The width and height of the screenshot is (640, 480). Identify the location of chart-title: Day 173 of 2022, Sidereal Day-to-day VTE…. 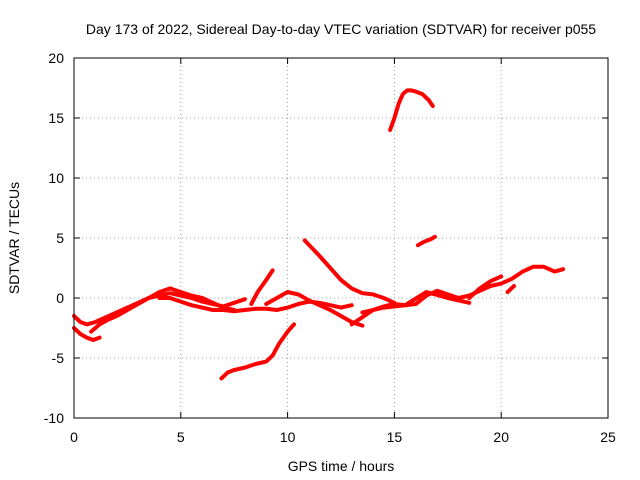
(341, 29).